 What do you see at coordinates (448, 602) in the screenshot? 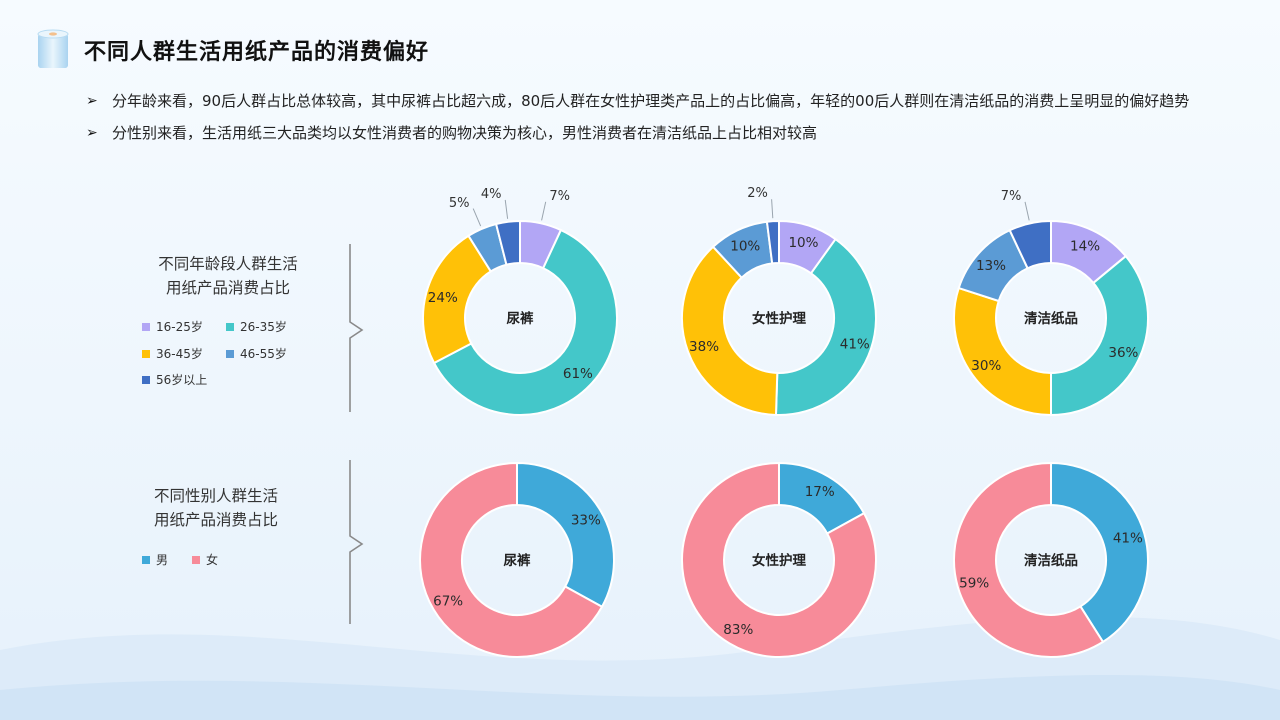
I see `slice-label: 67%` at bounding box center [448, 602].